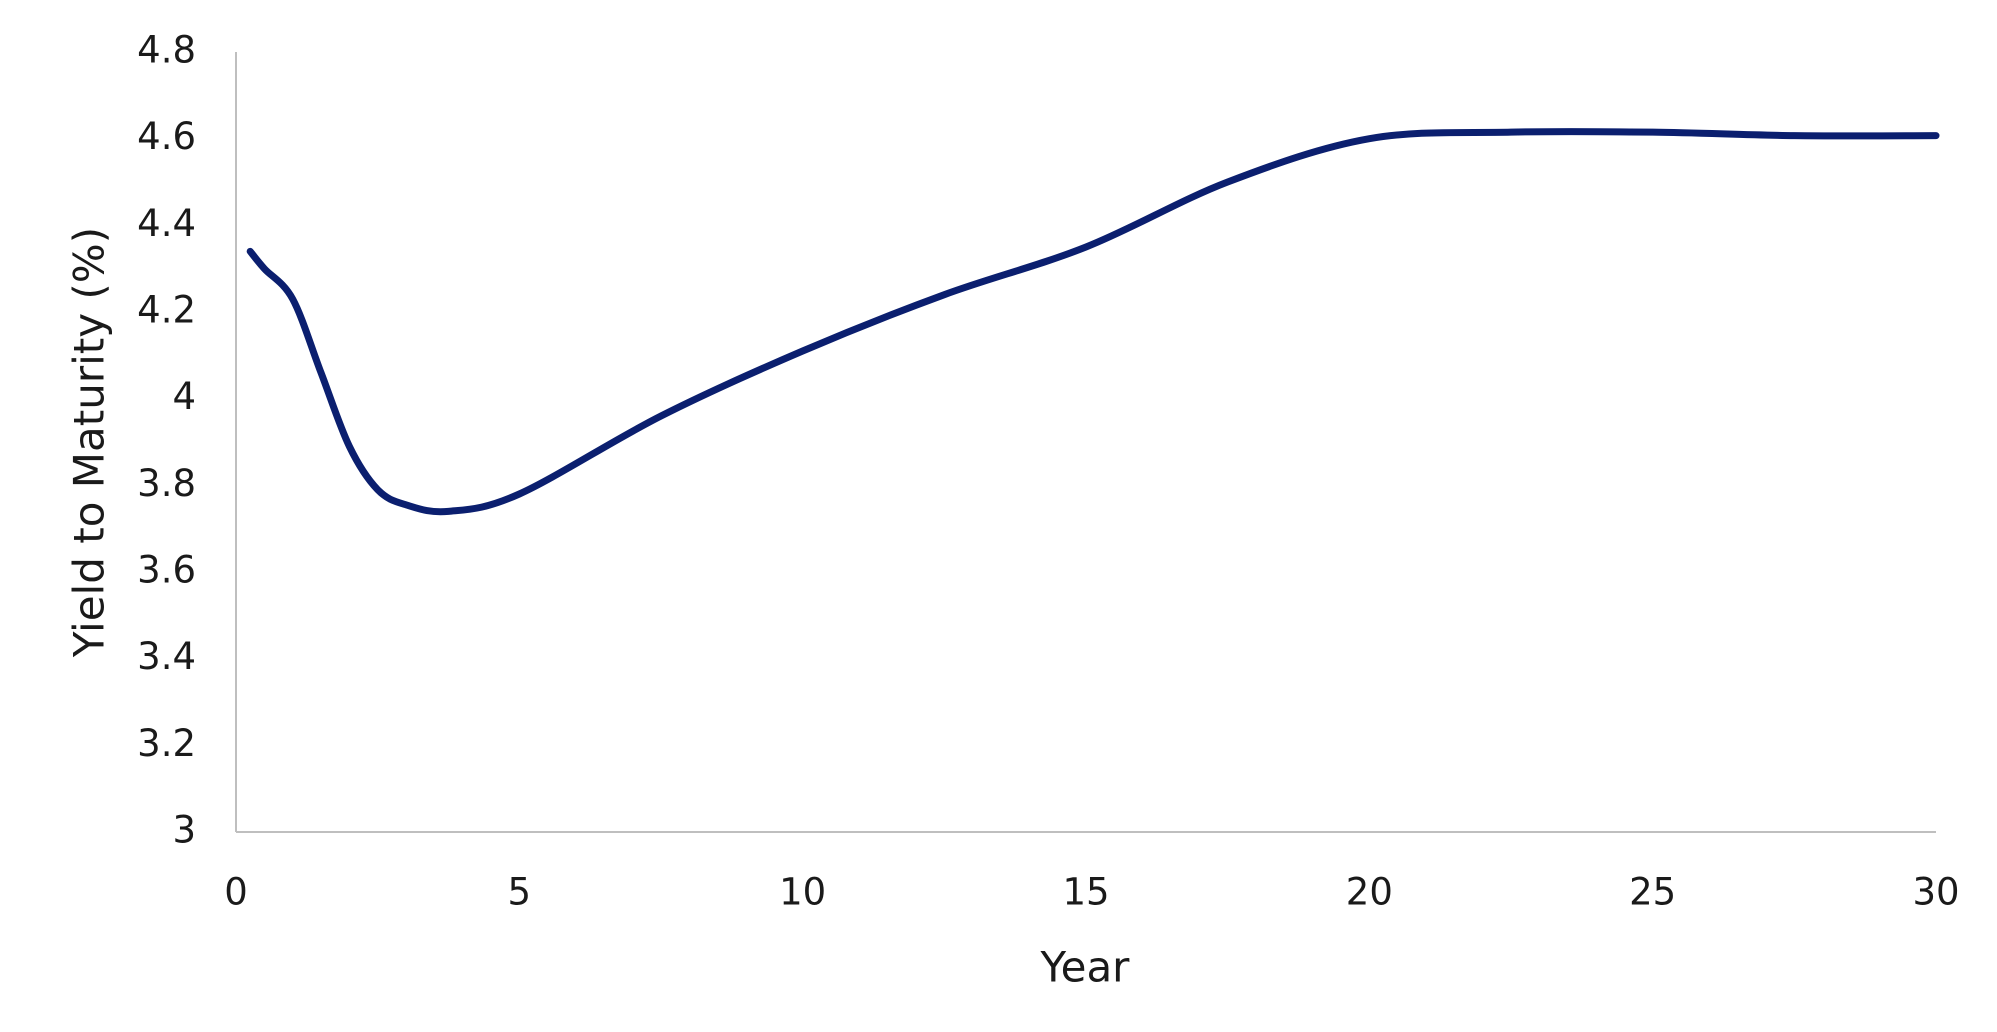  I want to click on y-tick-label: 4.4, so click(166, 223).